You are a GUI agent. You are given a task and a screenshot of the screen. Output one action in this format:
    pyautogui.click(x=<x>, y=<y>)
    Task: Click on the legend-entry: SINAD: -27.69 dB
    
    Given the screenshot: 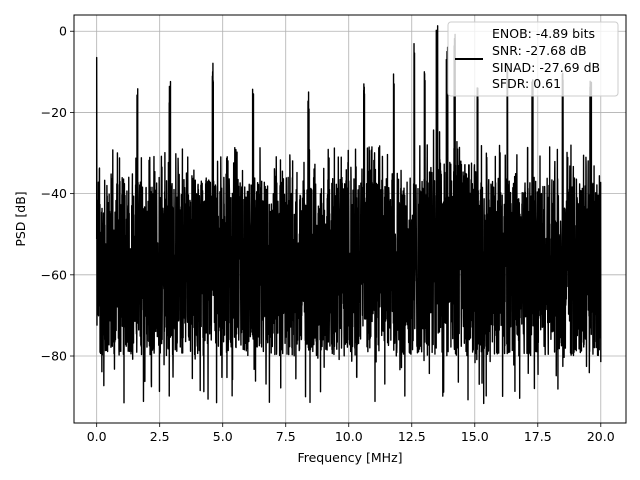 What is the action you would take?
    pyautogui.click(x=546, y=67)
    